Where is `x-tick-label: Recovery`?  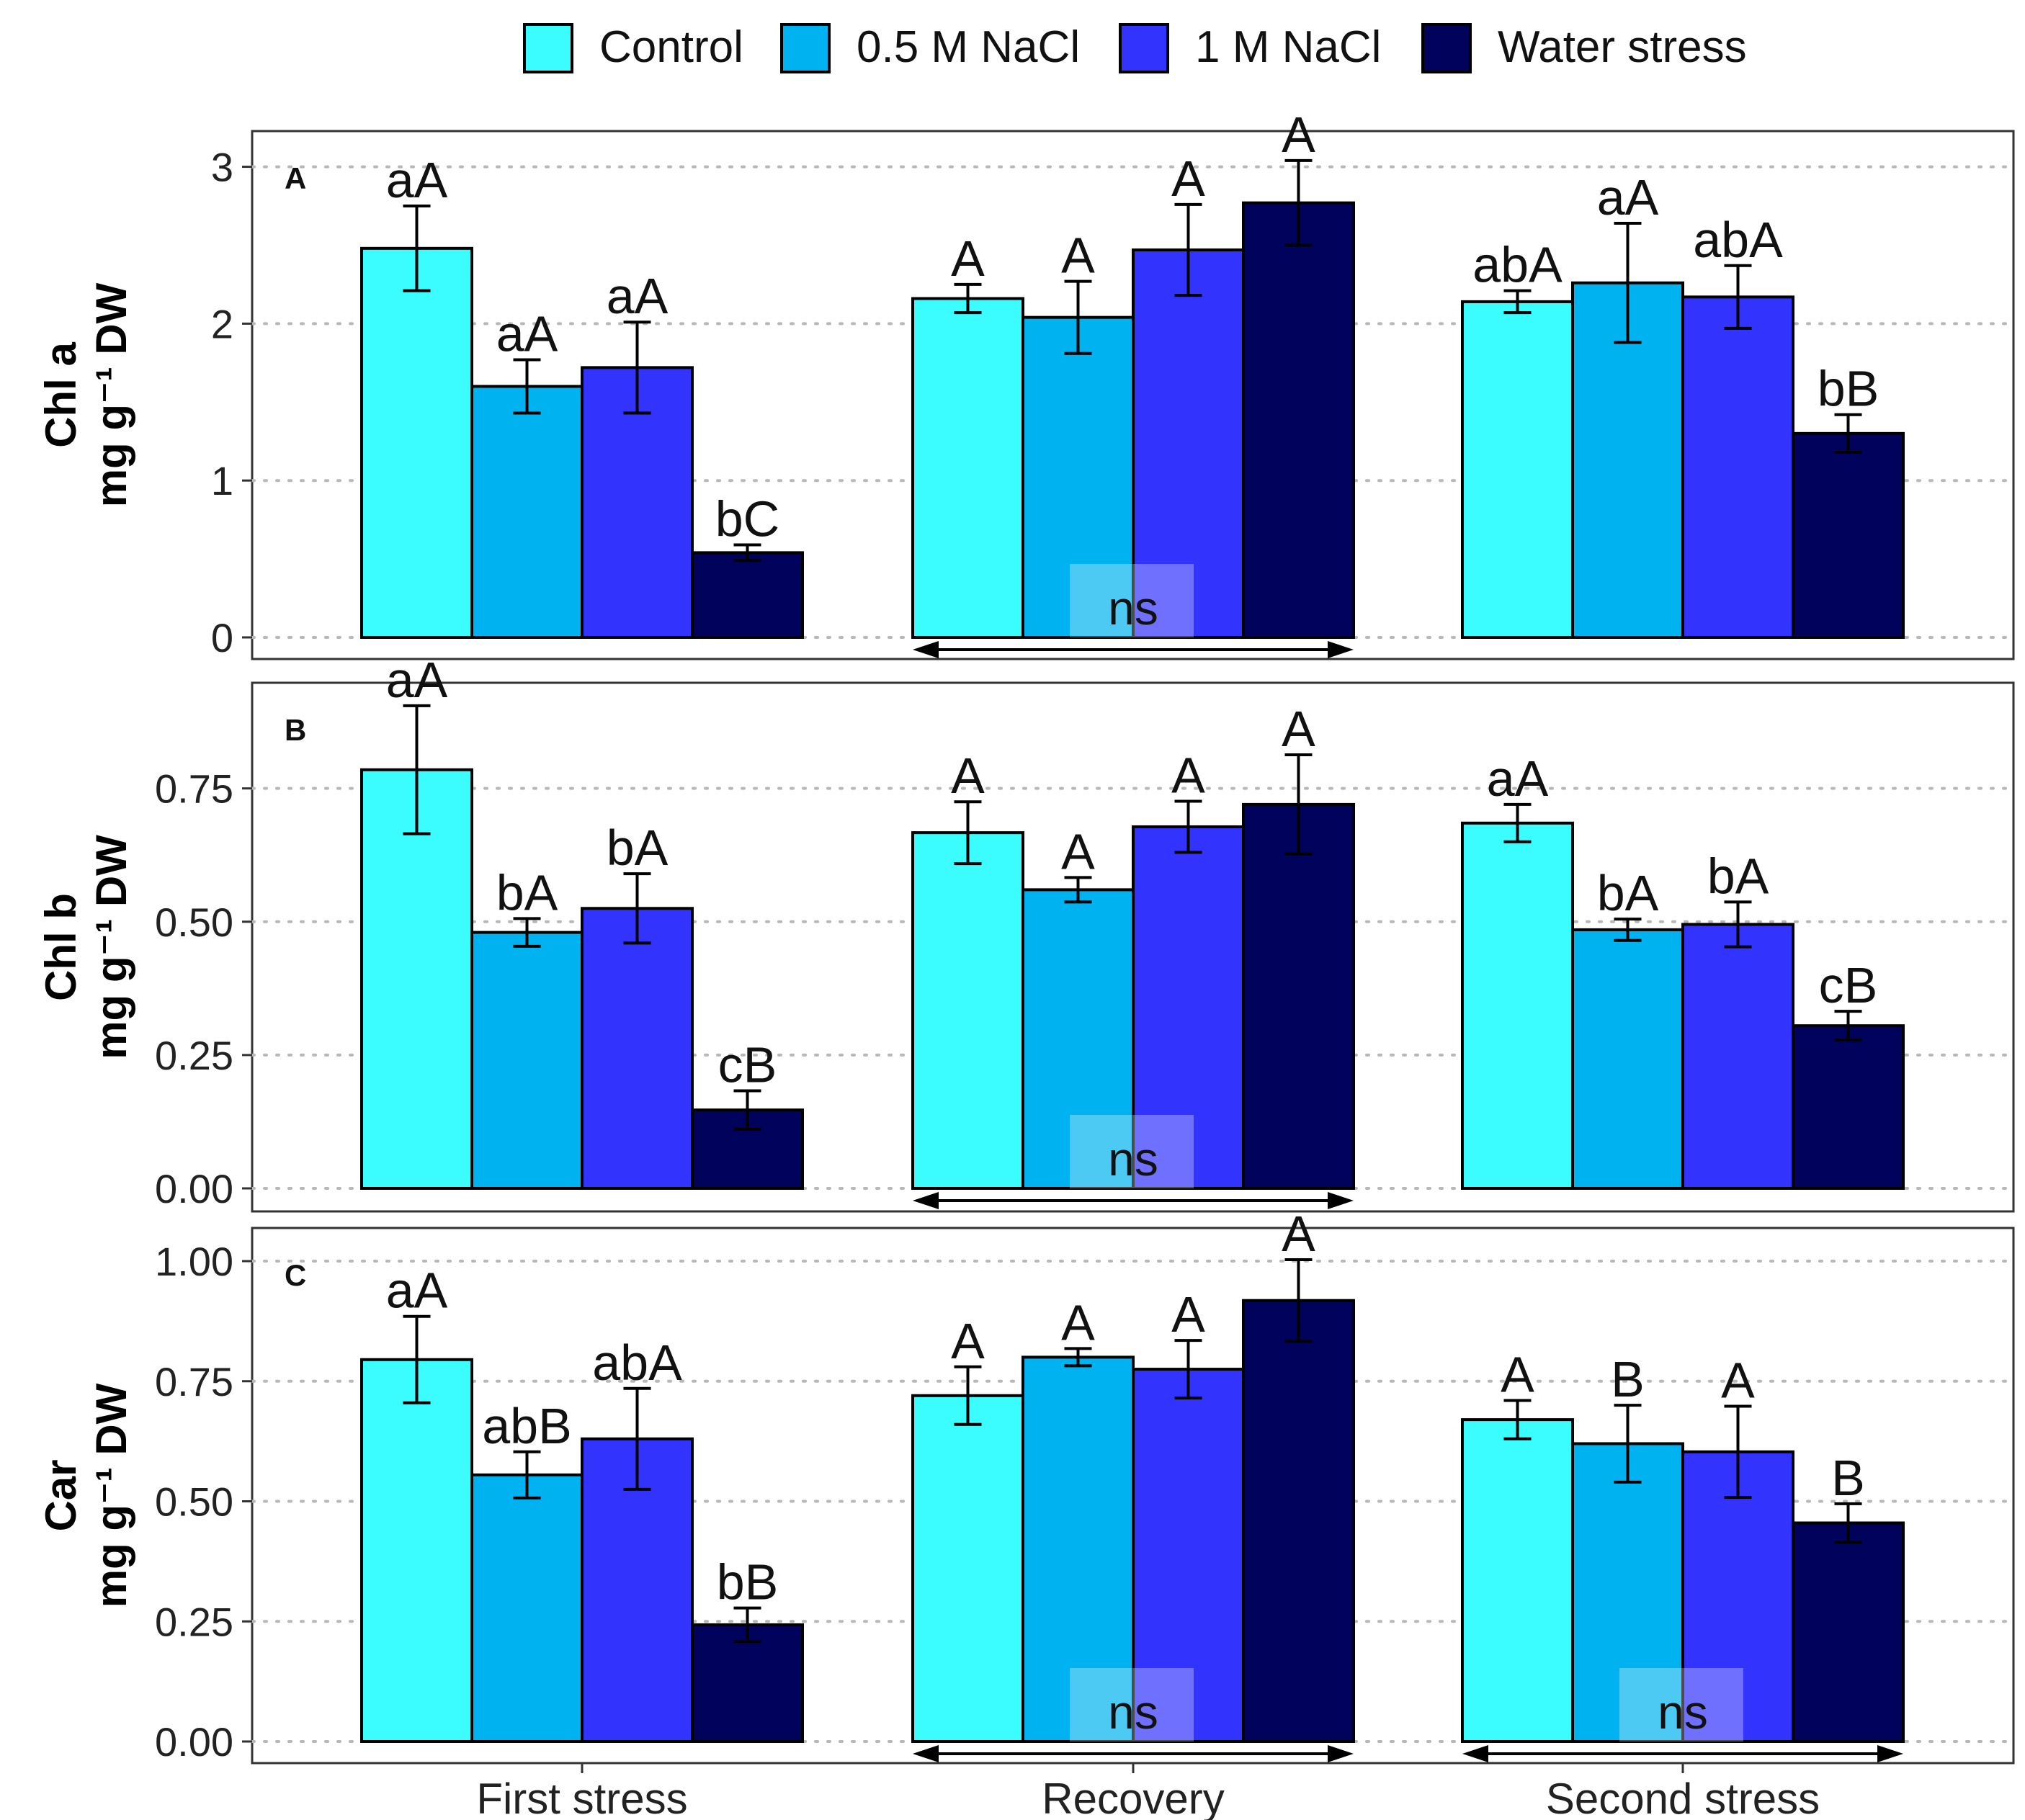 x-tick-label: Recovery is located at coordinates (1133, 1797).